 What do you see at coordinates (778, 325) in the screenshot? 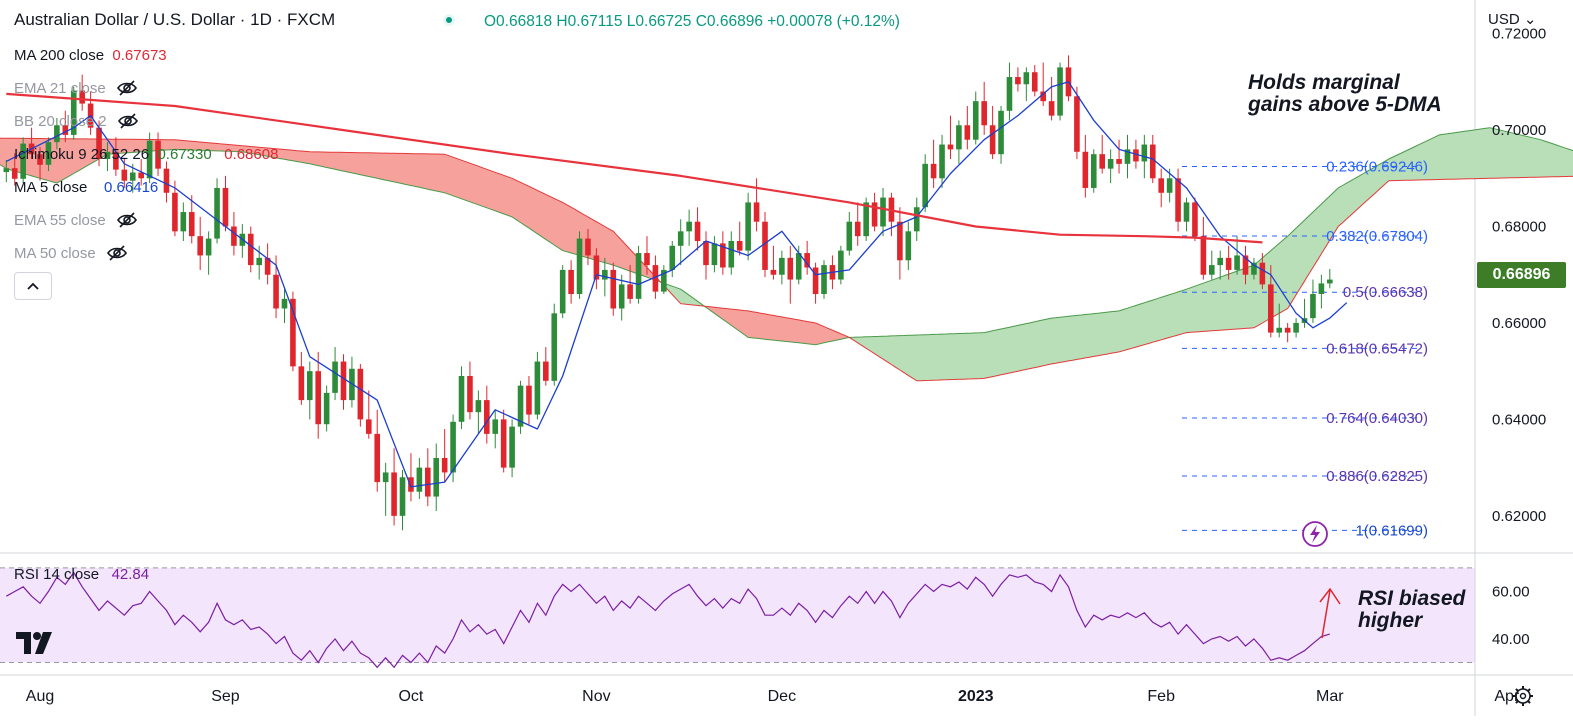
I see `ichimoku-cloud-bear` at bounding box center [778, 325].